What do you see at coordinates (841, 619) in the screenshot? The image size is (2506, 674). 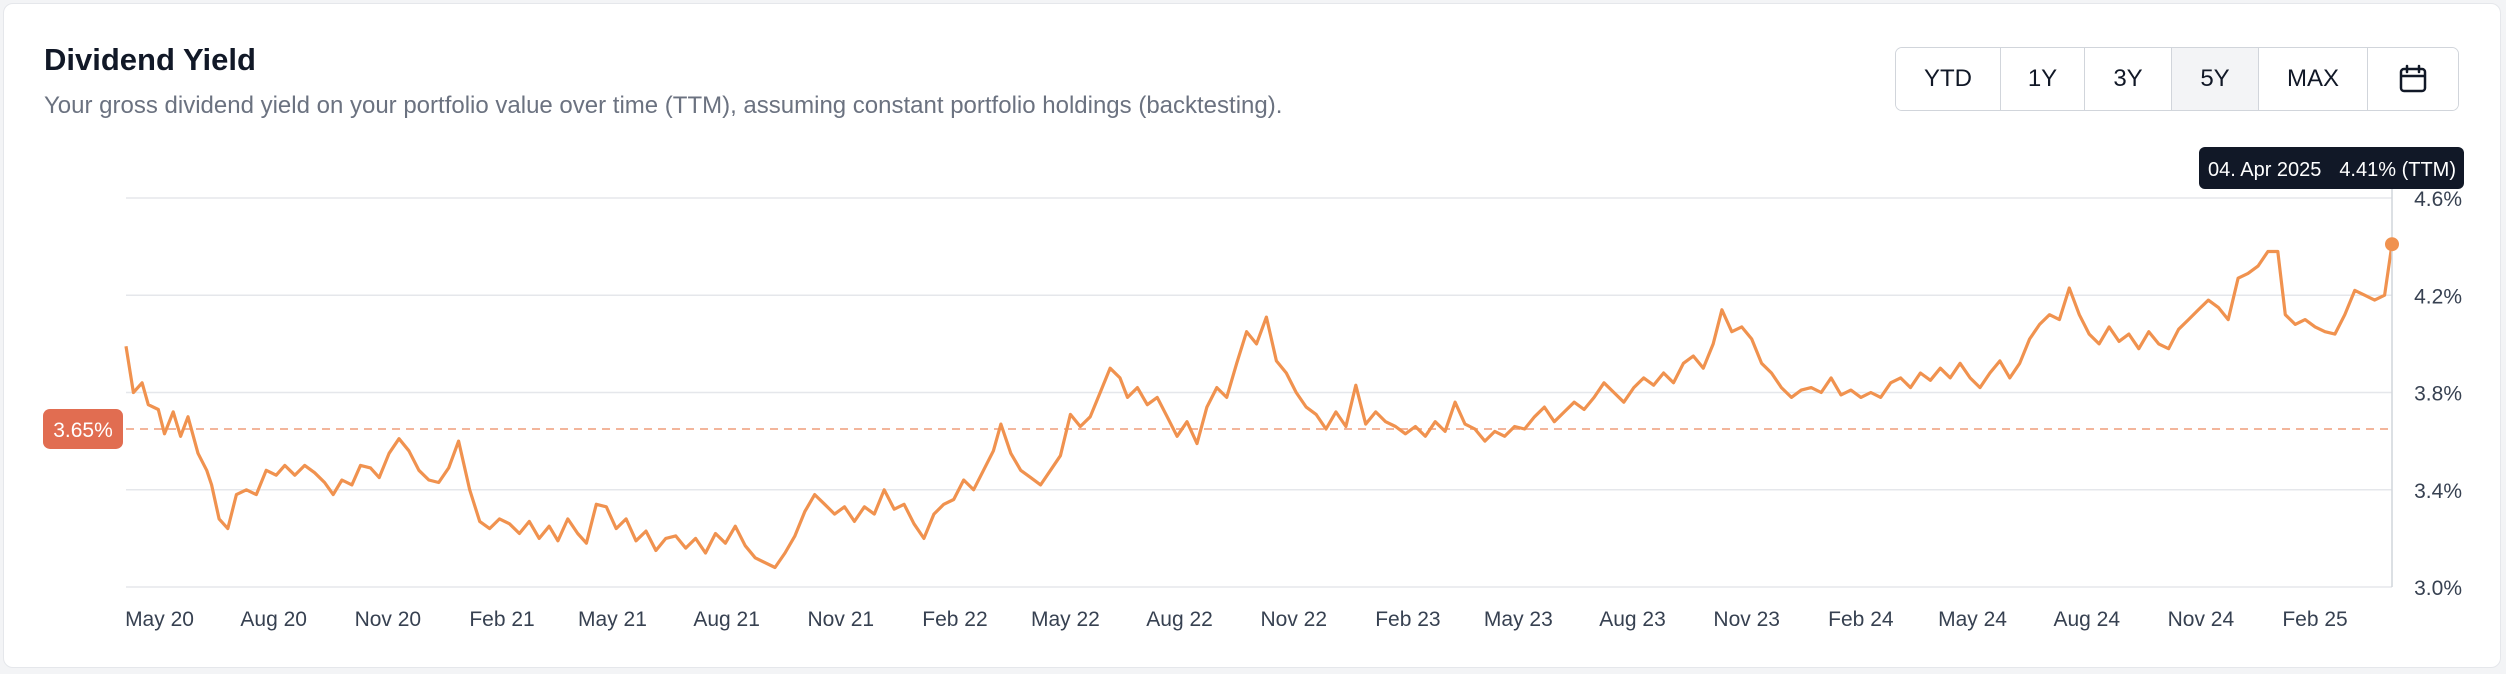 I see `x-tick-label: Nov 21` at bounding box center [841, 619].